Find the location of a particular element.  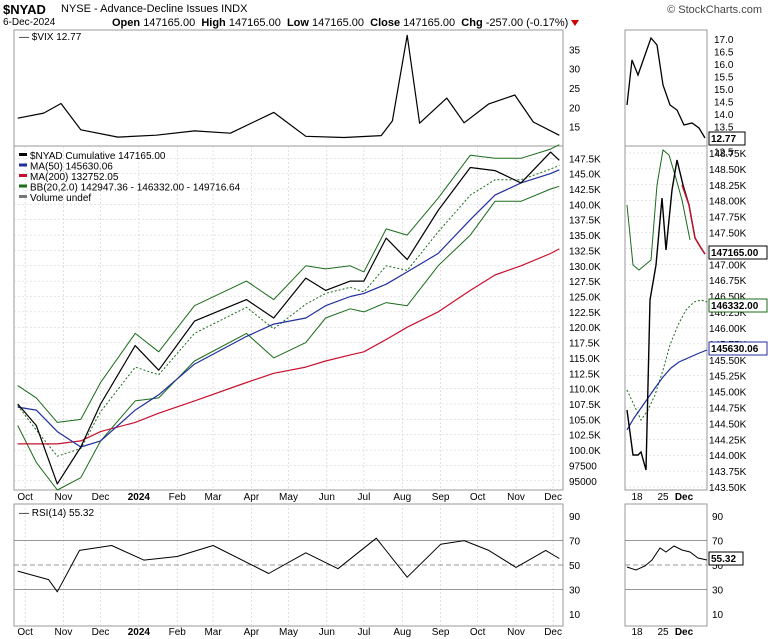

zoom-main-tick-label: 144.50K is located at coordinates (728, 424).